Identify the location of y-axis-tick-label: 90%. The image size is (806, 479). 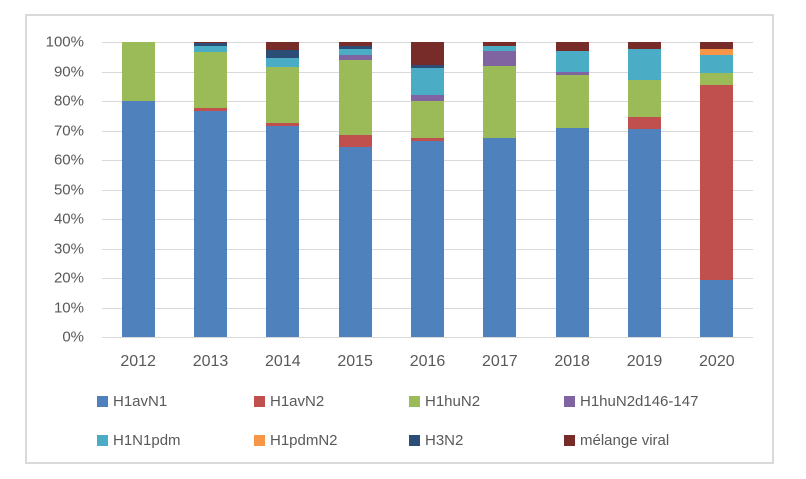
(68, 71).